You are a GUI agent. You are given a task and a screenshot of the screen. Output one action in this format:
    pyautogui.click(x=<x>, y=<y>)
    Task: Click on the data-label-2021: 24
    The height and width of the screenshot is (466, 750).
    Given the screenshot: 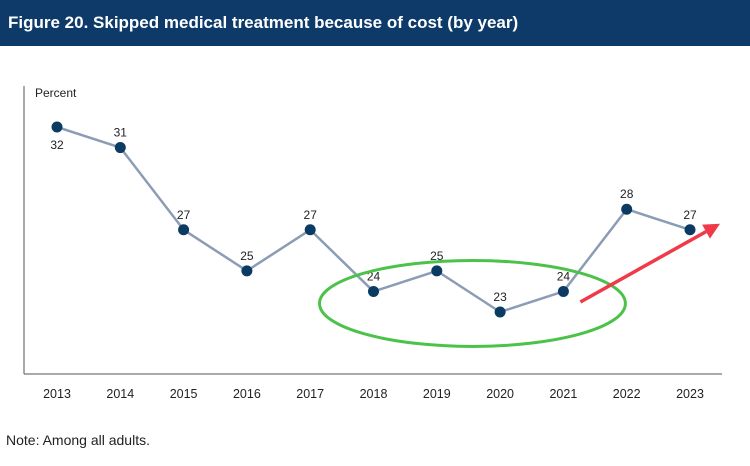 What is the action you would take?
    pyautogui.click(x=564, y=276)
    